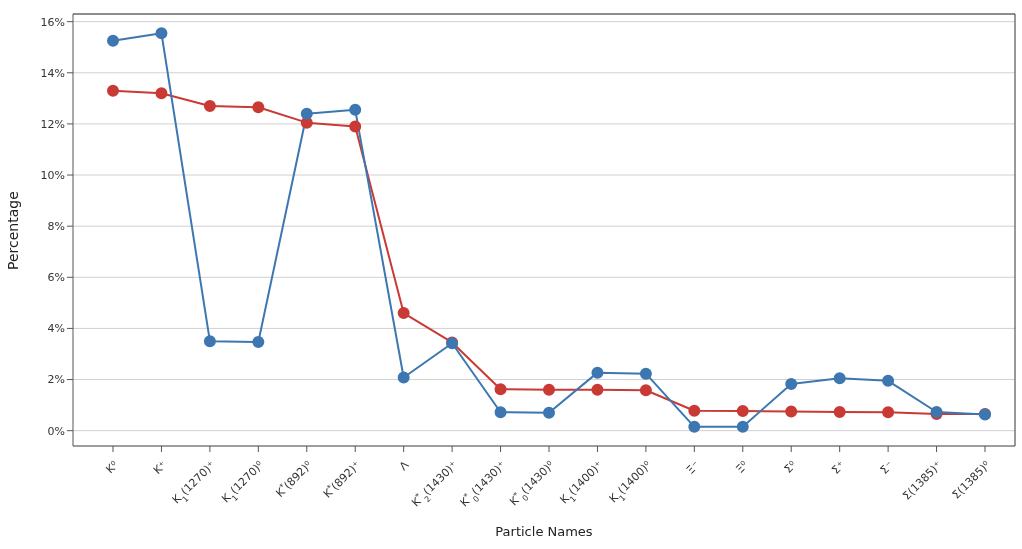 The height and width of the screenshot is (549, 1022). Describe the element at coordinates (544, 531) in the screenshot. I see `x-axis-title: Particle Names` at that location.